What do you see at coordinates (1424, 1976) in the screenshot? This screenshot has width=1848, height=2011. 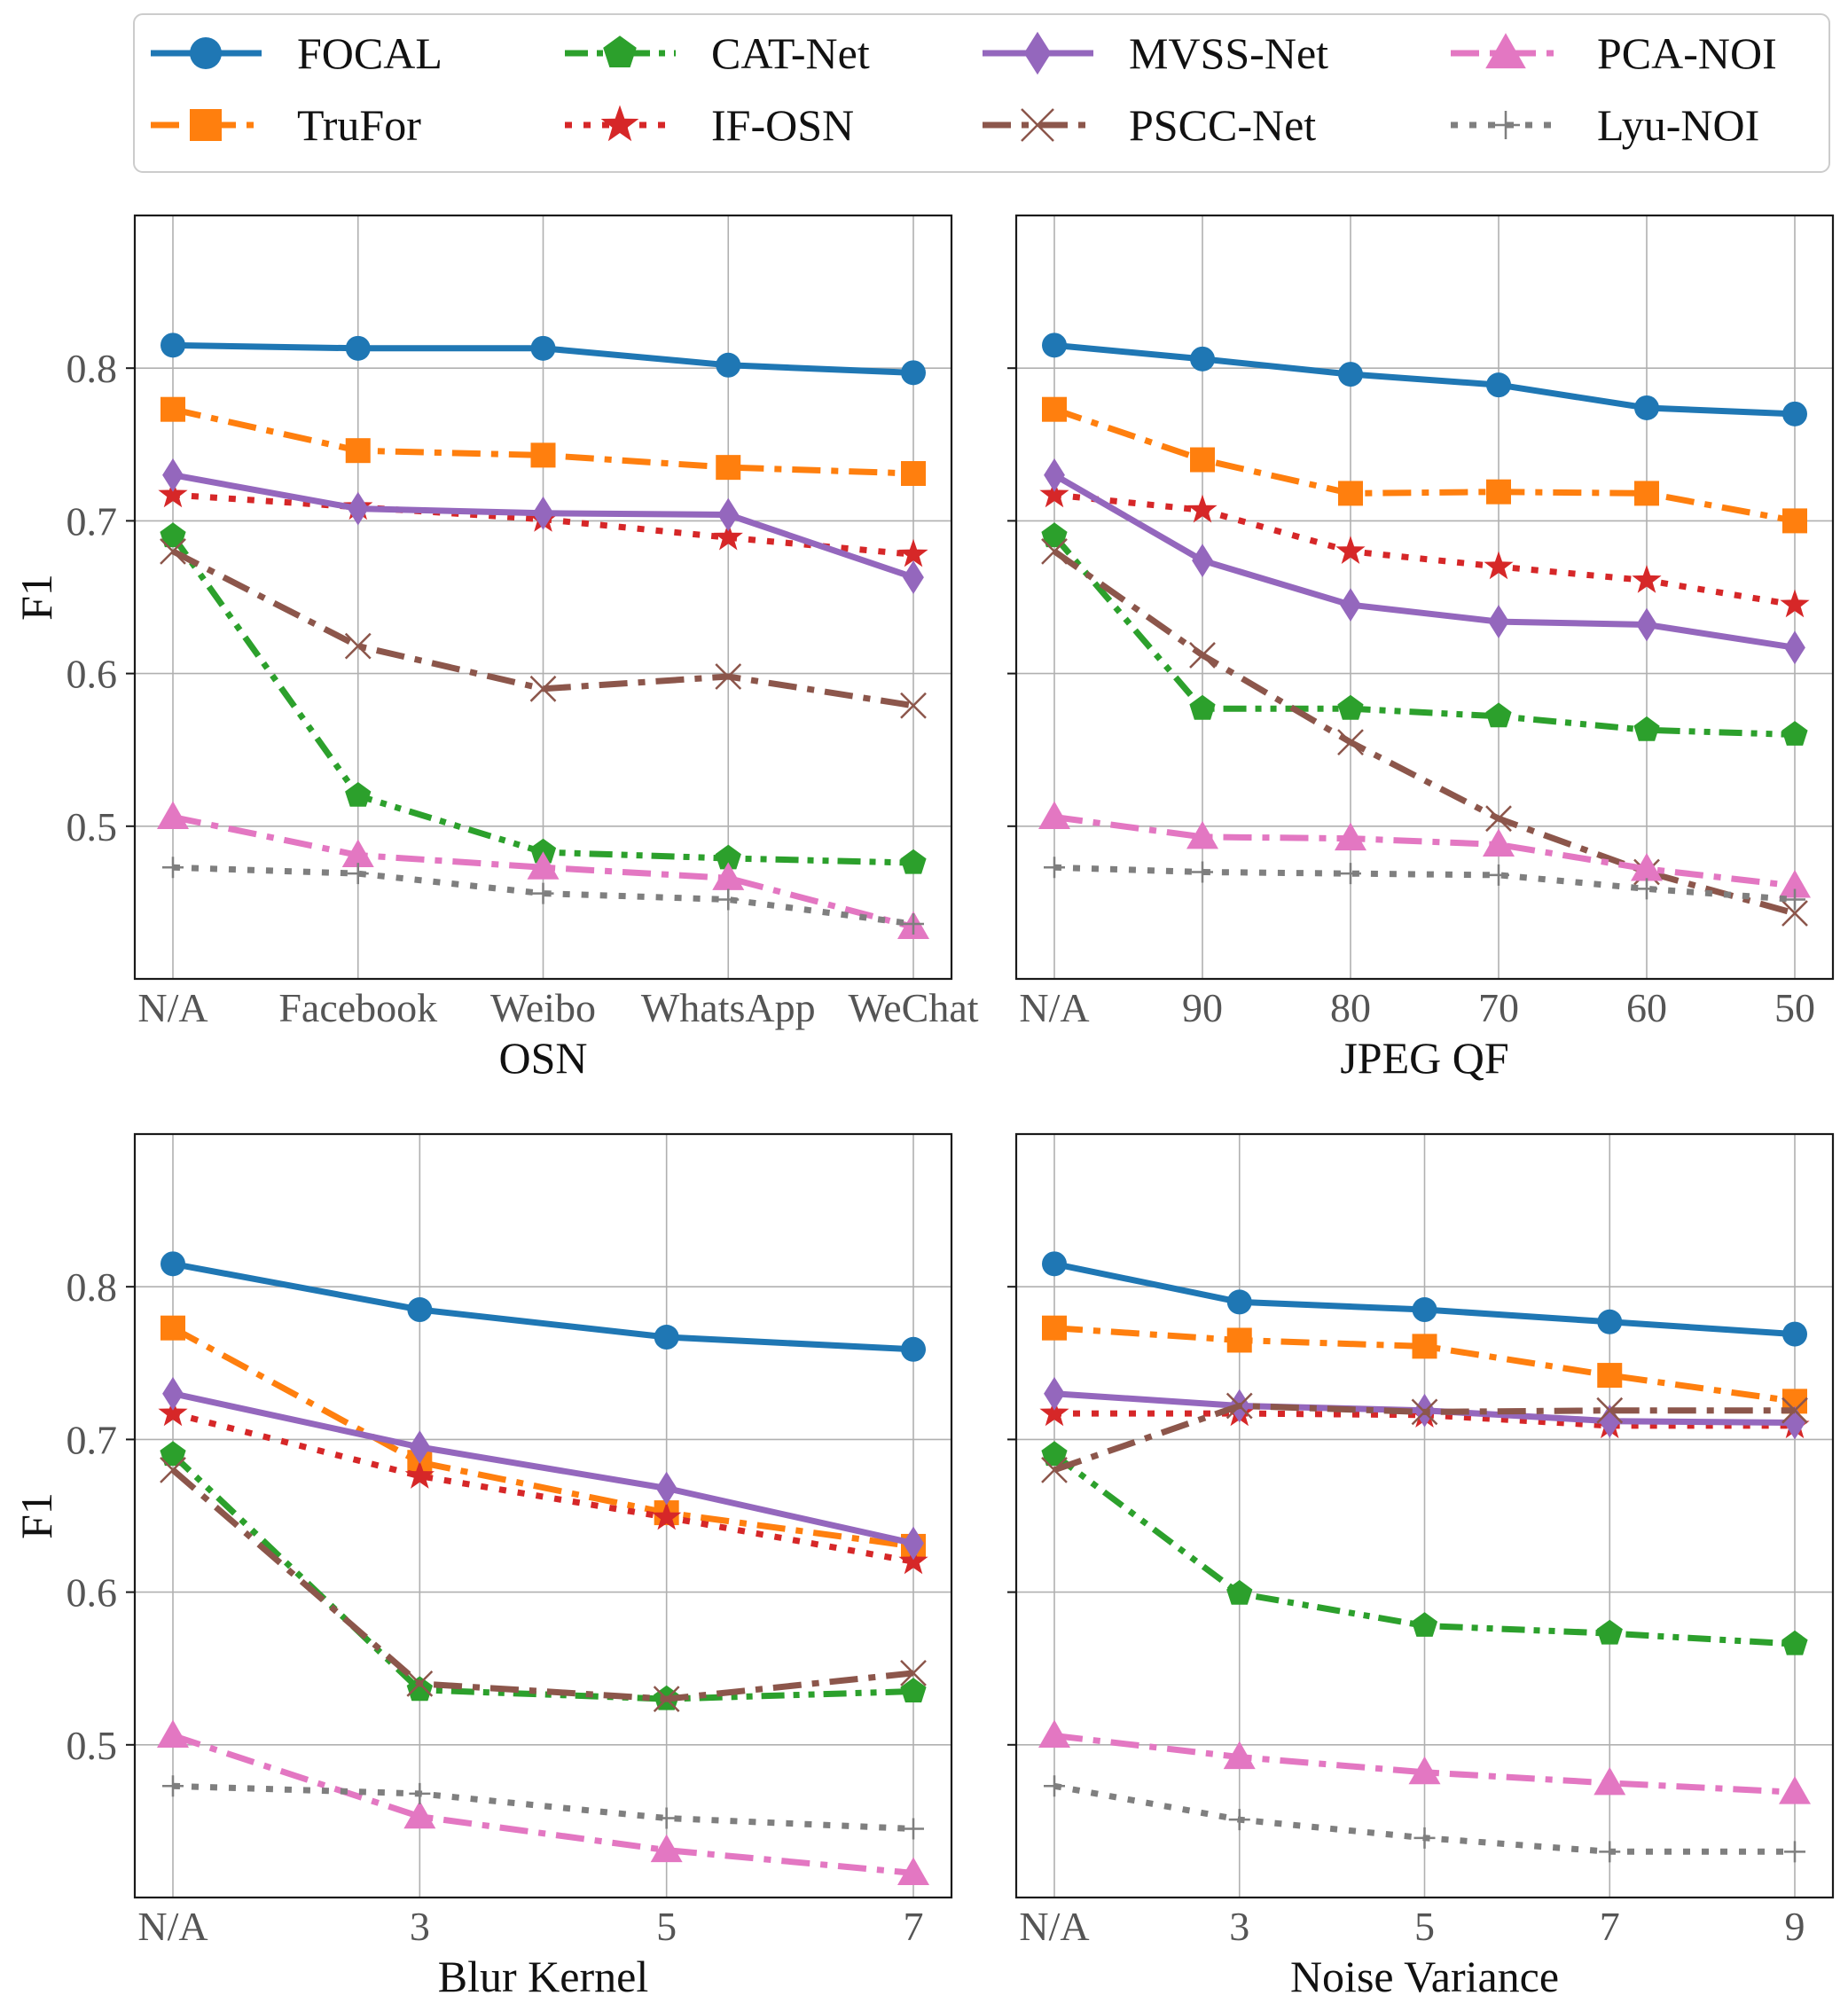 I see `x-axis-title: Noise Variance` at bounding box center [1424, 1976].